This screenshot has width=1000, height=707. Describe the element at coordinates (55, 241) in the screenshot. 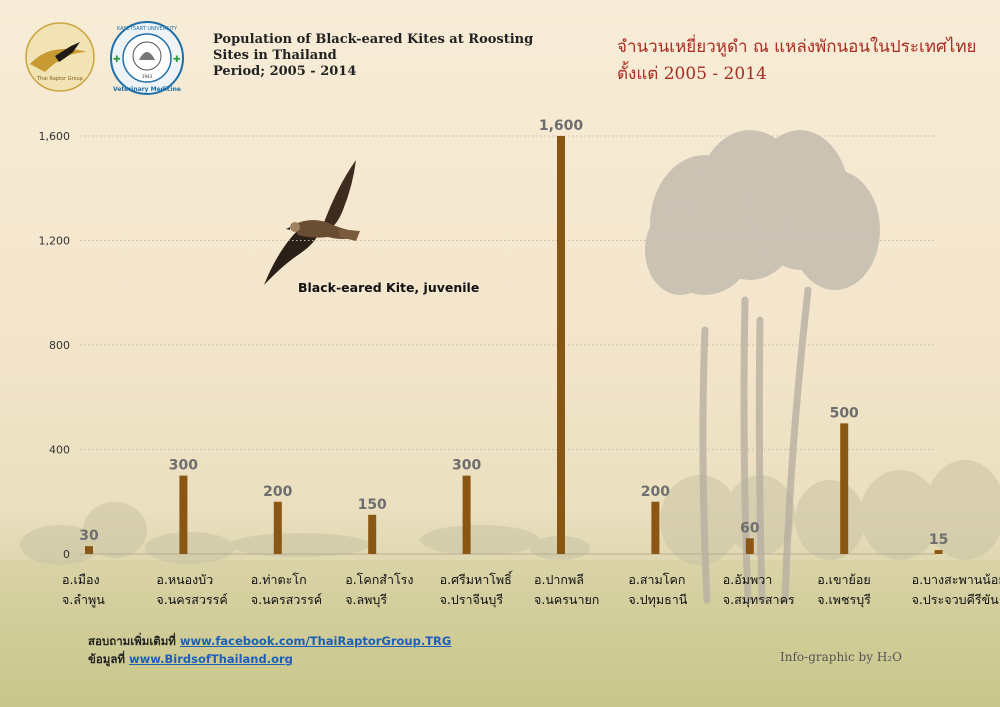

I see `y-tick-label: 1,200` at that location.